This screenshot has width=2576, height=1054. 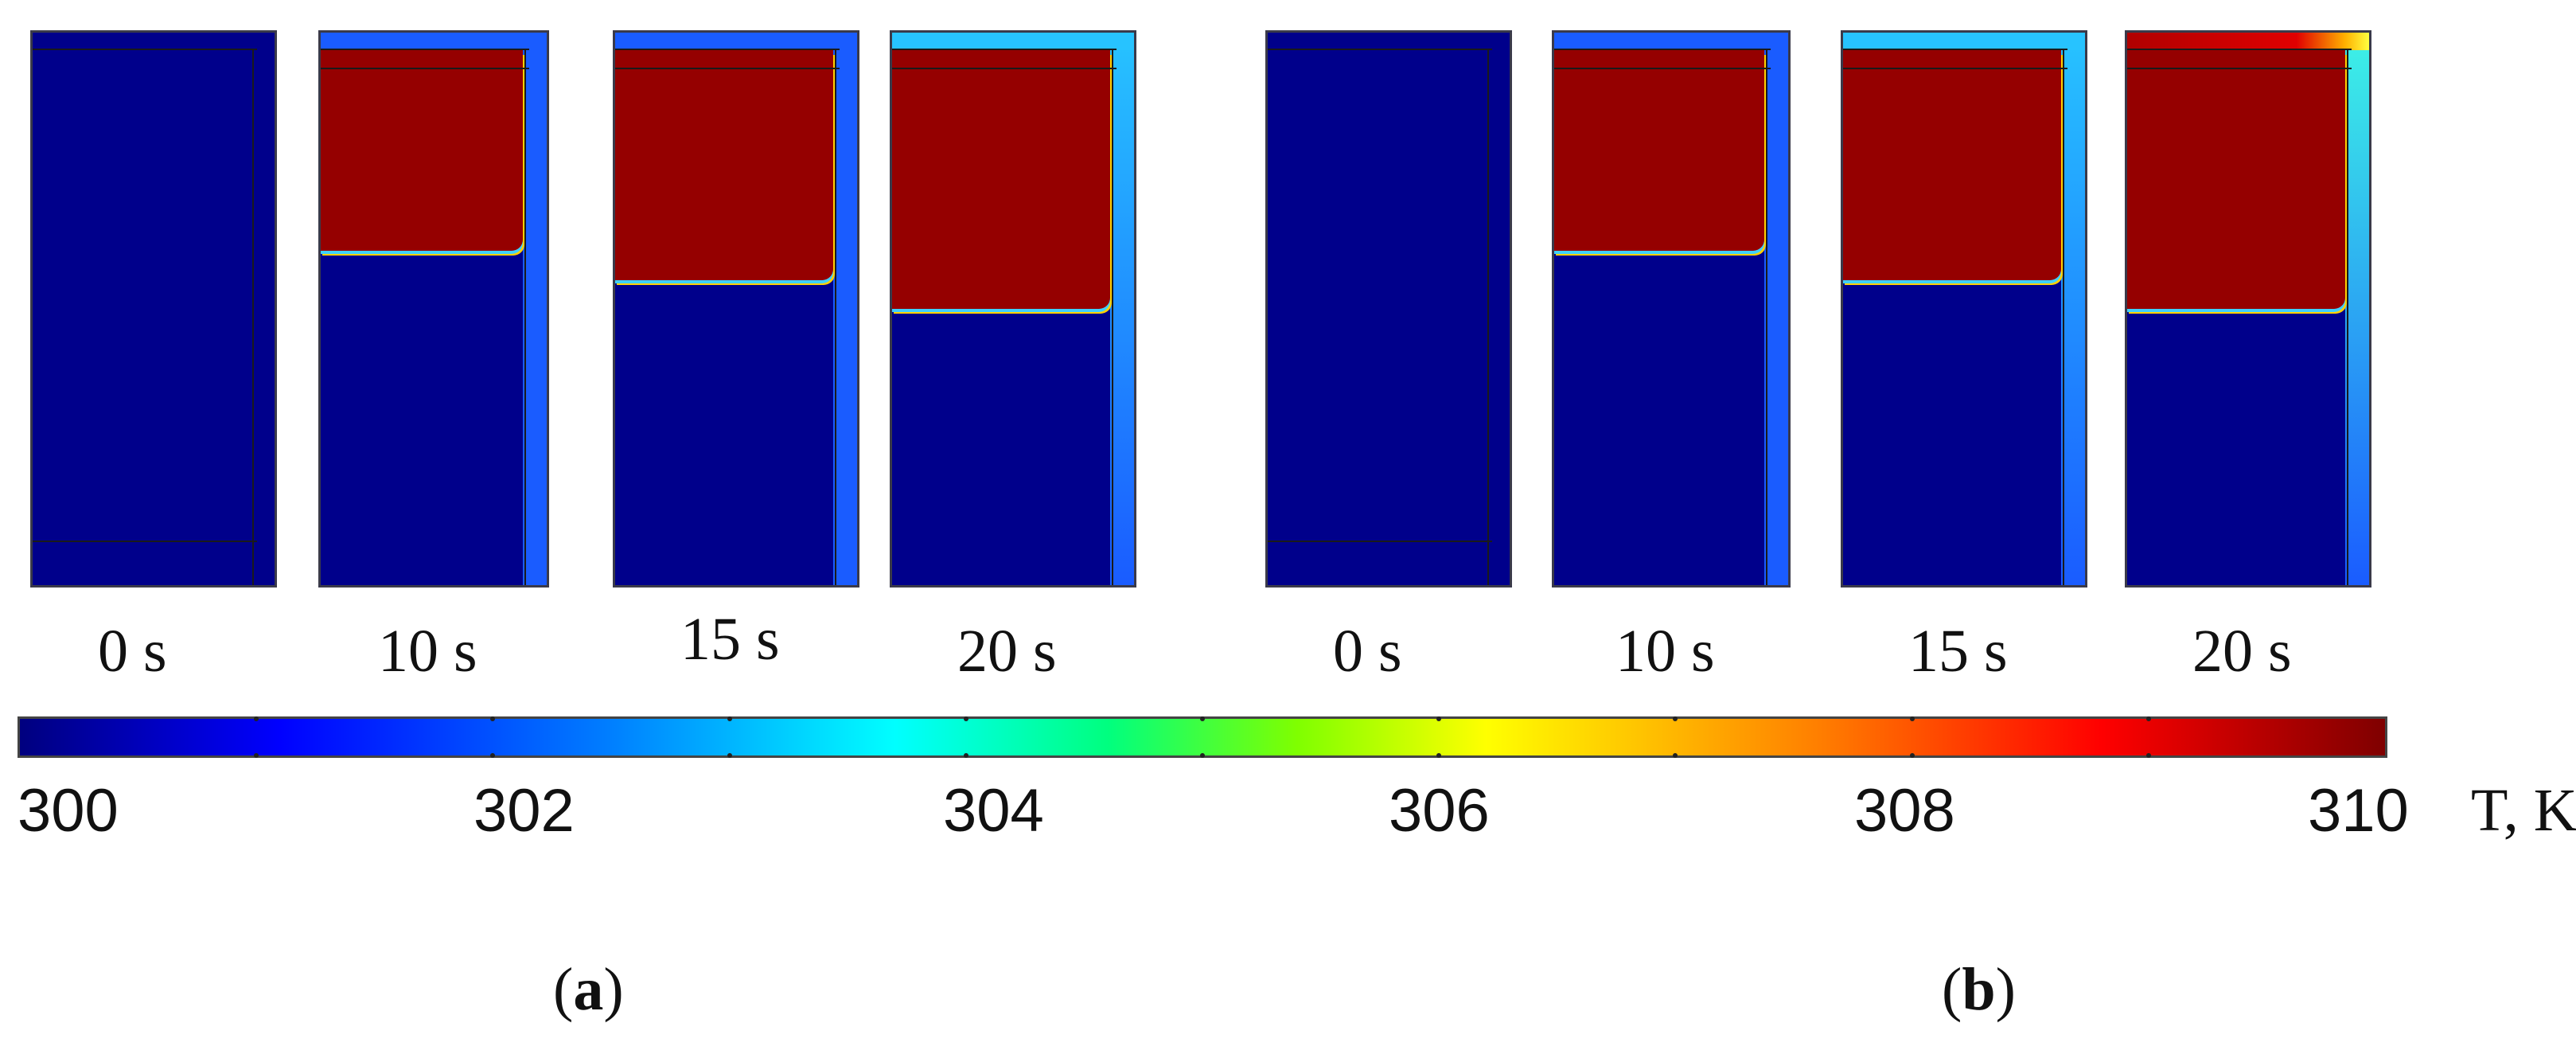 What do you see at coordinates (588, 989) in the screenshot?
I see `panel-label-a: (a)` at bounding box center [588, 989].